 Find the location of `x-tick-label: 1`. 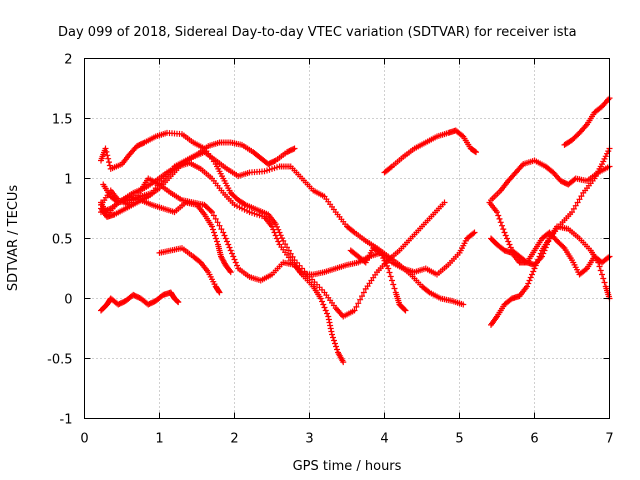

x-tick-label: 1 is located at coordinates (159, 439).